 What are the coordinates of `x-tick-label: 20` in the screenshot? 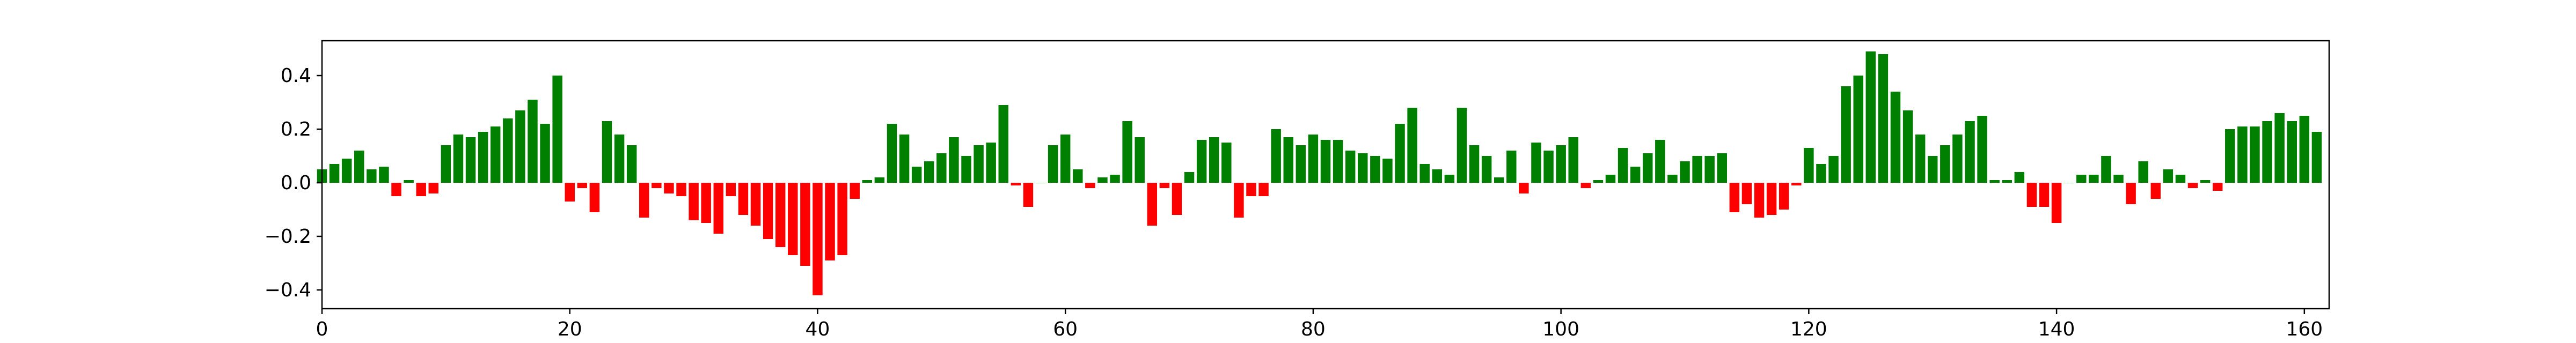 It's located at (570, 329).